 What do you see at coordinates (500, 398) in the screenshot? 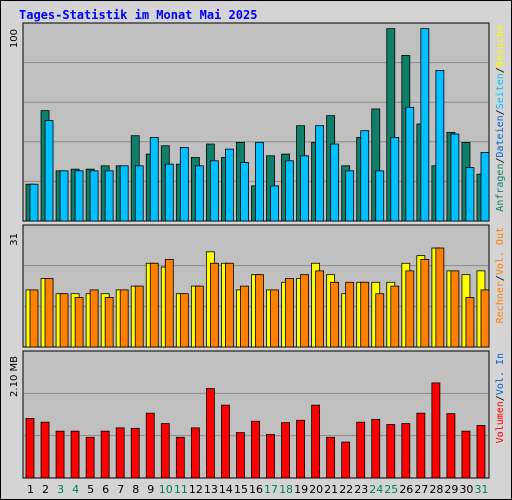
I see `legend-bottom: Volumen/Vol. In` at bounding box center [500, 398].